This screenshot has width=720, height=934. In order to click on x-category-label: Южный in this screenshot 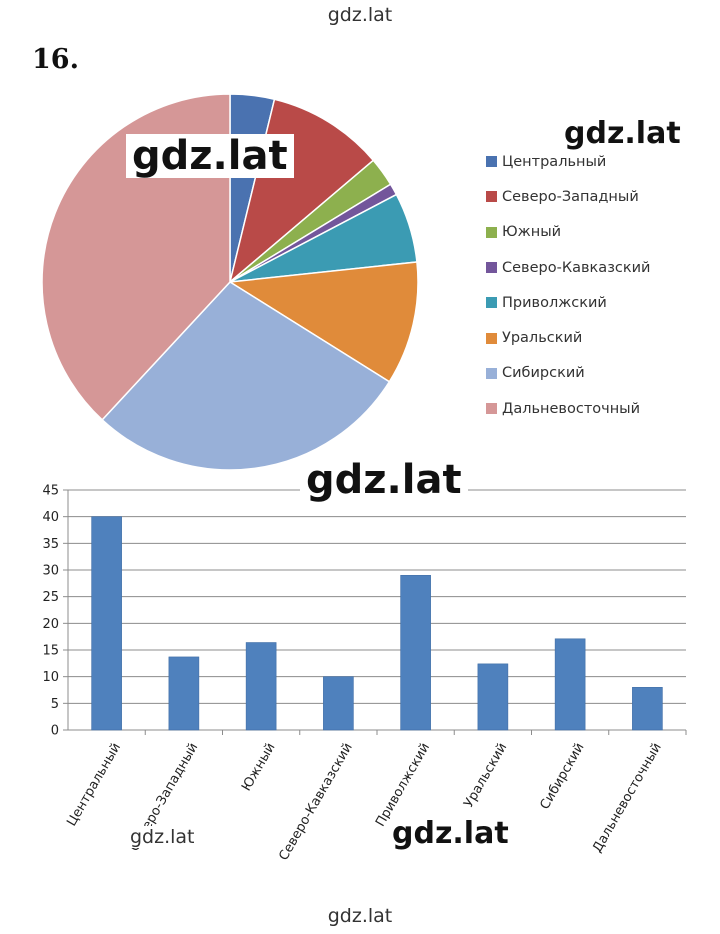, I will do `click(258, 767)`.